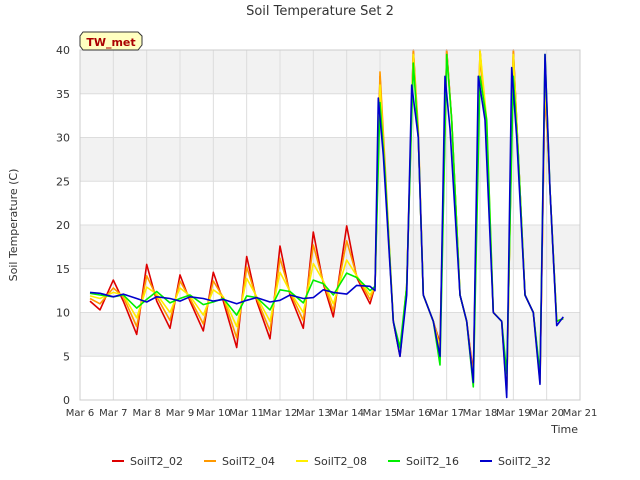 This screenshot has height=480, width=640. Describe the element at coordinates (63, 138) in the screenshot. I see `y-tick-label: 30` at that location.